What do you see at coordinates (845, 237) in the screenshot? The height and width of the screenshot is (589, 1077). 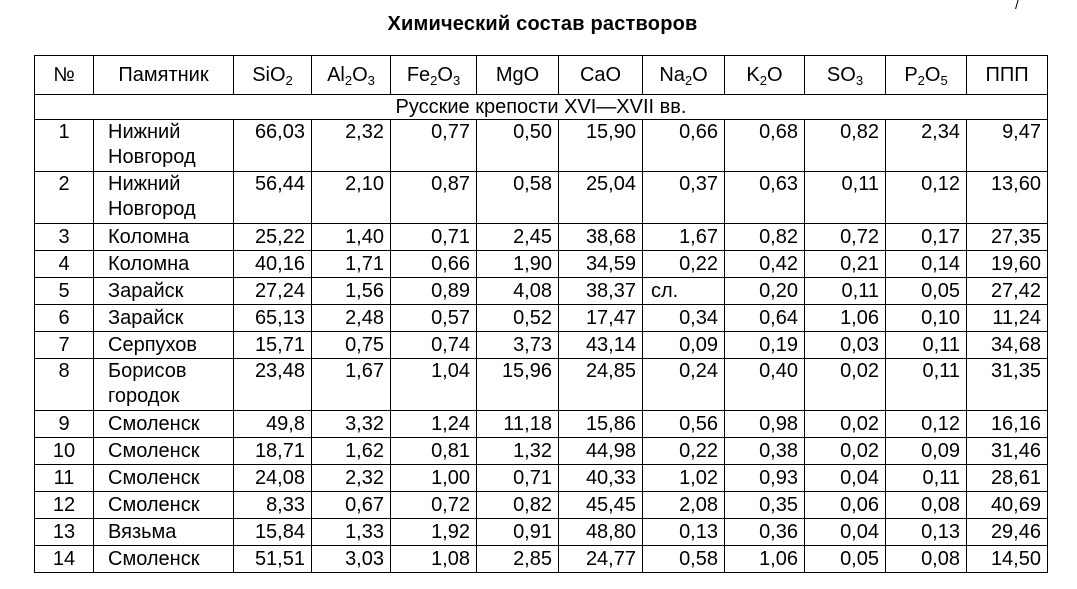 I see `value-cell: 0,72` at bounding box center [845, 237].